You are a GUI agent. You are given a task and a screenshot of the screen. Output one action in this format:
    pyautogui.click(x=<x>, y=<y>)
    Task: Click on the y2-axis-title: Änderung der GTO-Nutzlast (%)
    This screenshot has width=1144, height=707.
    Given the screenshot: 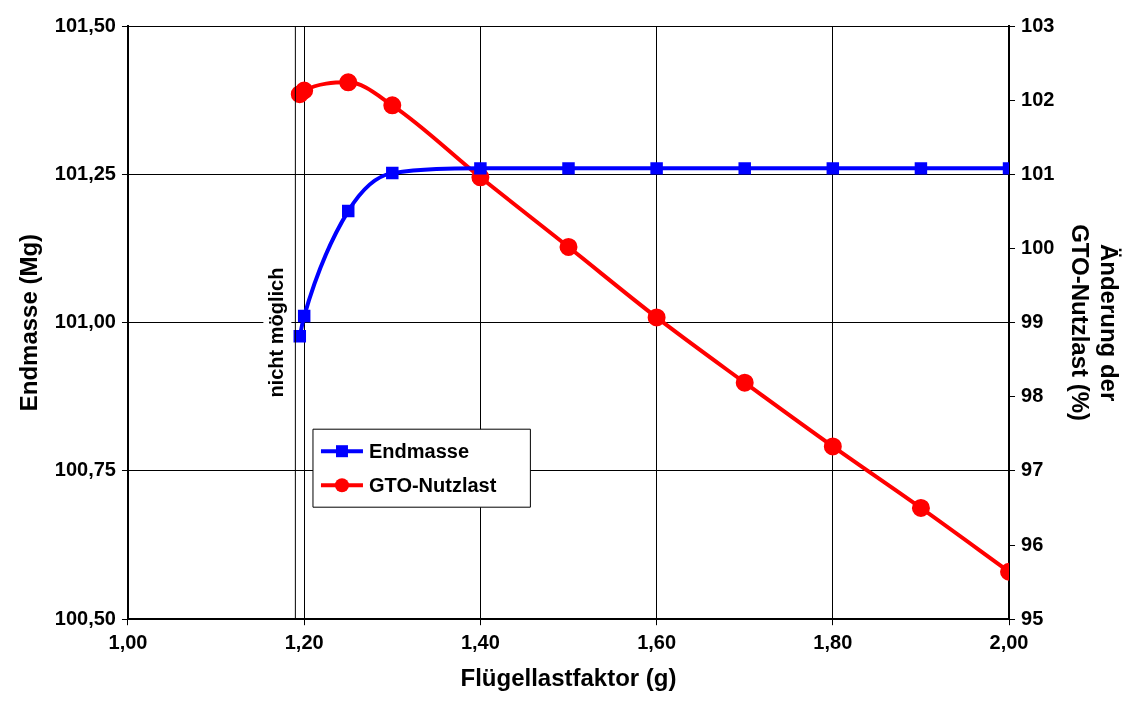 What is the action you would take?
    pyautogui.click(x=1095, y=323)
    